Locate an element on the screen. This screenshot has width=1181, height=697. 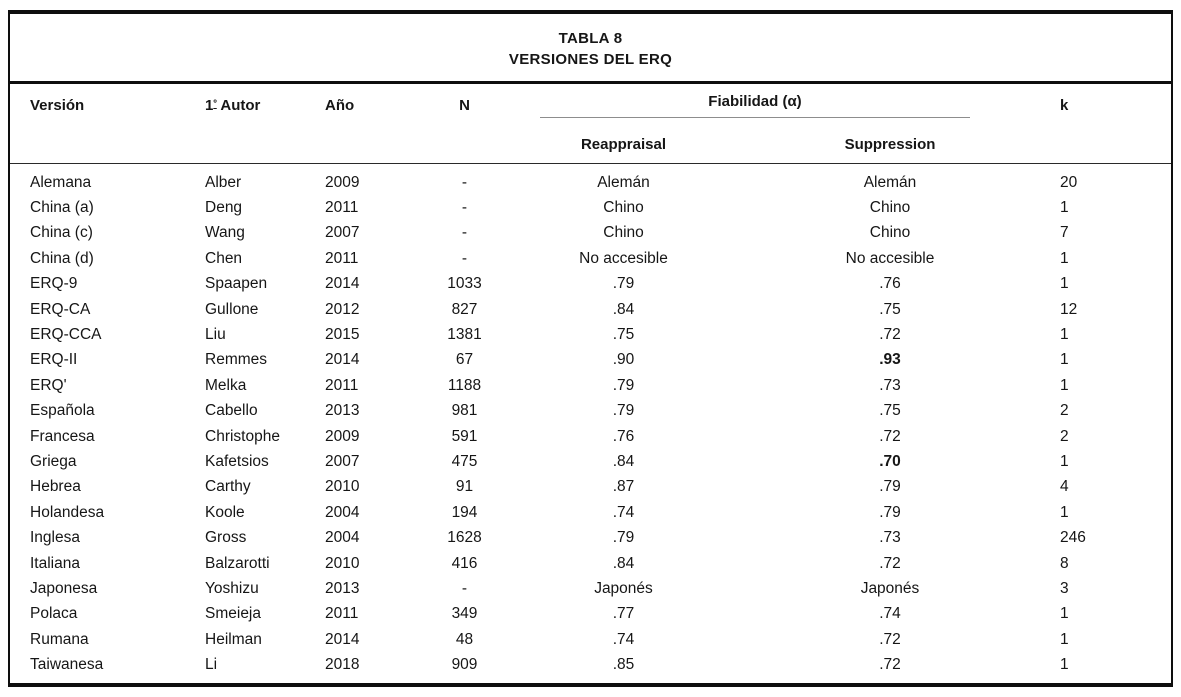
cell-suppression: .79 is located at coordinates (890, 487).